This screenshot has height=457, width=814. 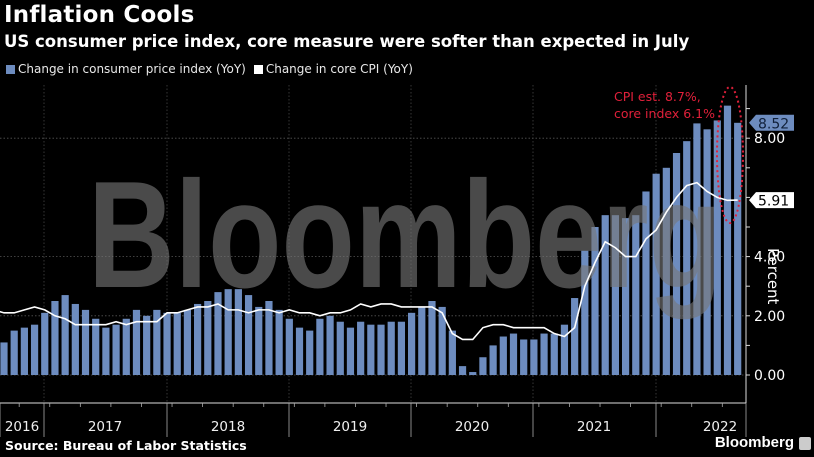 What do you see at coordinates (657, 96) in the screenshot?
I see `annotation-line1: CPI est. 8.7%,` at bounding box center [657, 96].